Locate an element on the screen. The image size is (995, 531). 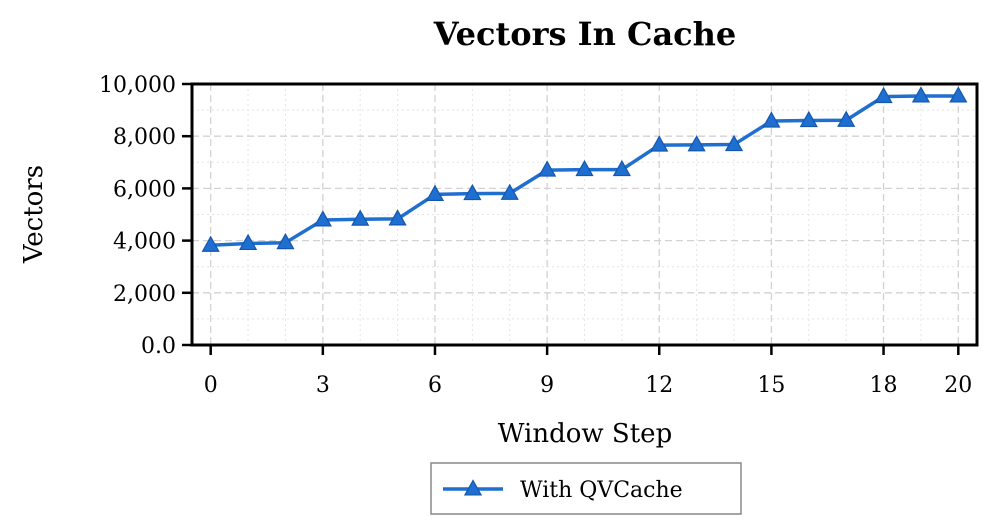
x-tick-label: 6 is located at coordinates (435, 385).